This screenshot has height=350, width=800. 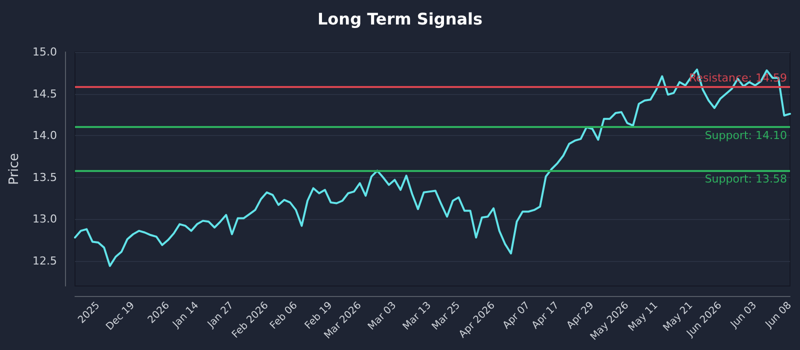 What do you see at coordinates (744, 315) in the screenshot?
I see `x-tick-label: Jun 03` at bounding box center [744, 315].